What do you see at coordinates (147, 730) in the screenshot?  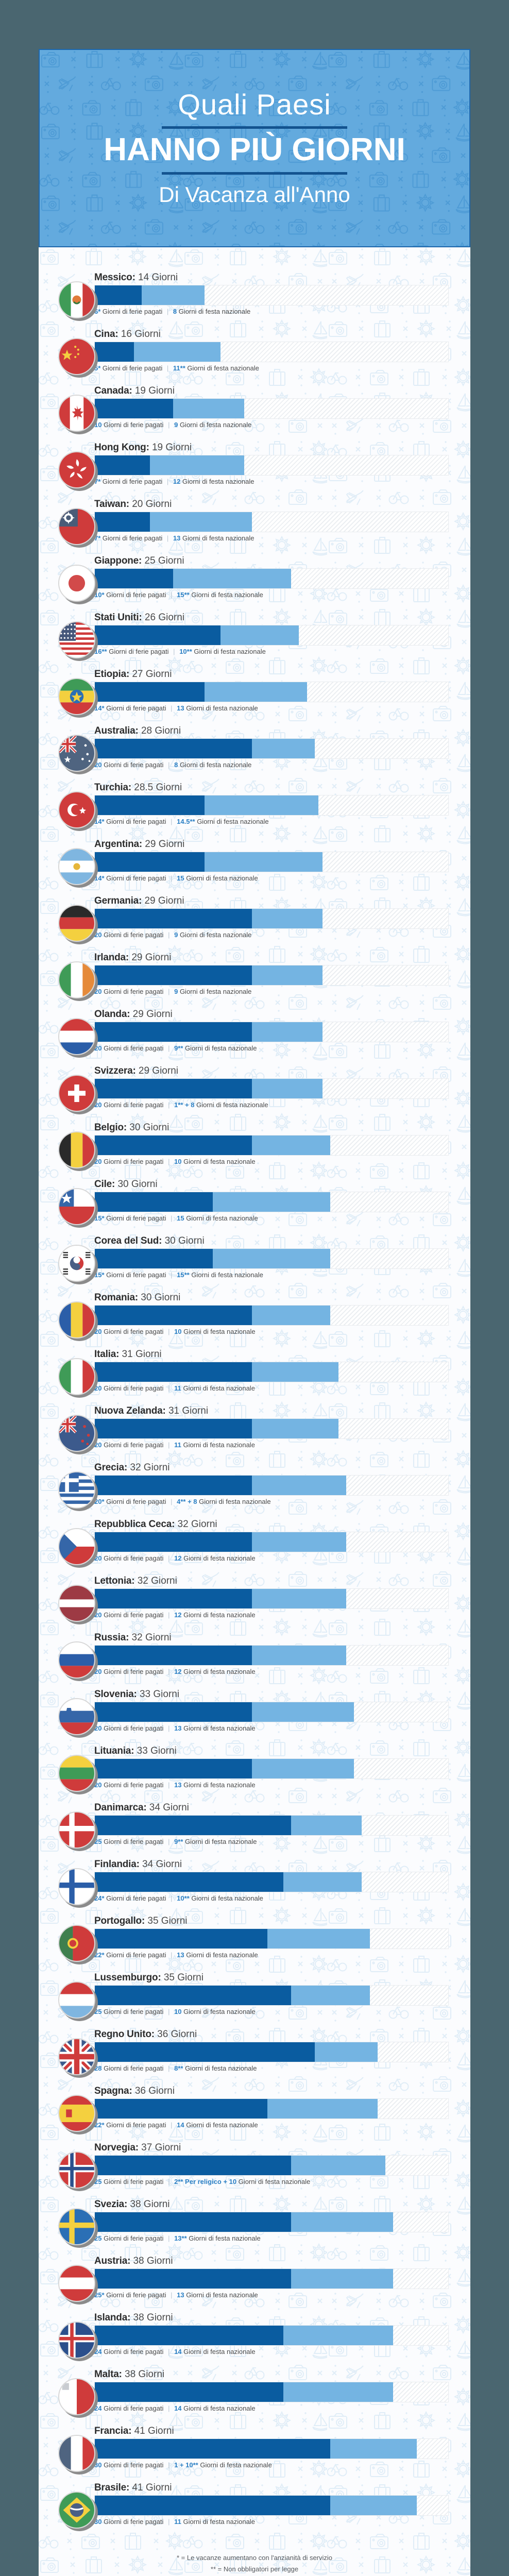 I see `country-total-days: 28` at bounding box center [147, 730].